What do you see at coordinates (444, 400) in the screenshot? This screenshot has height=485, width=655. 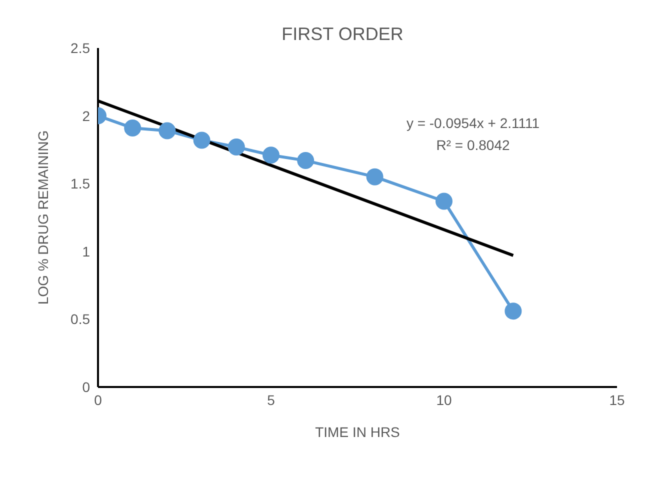 I see `x-tick-label: 10` at bounding box center [444, 400].